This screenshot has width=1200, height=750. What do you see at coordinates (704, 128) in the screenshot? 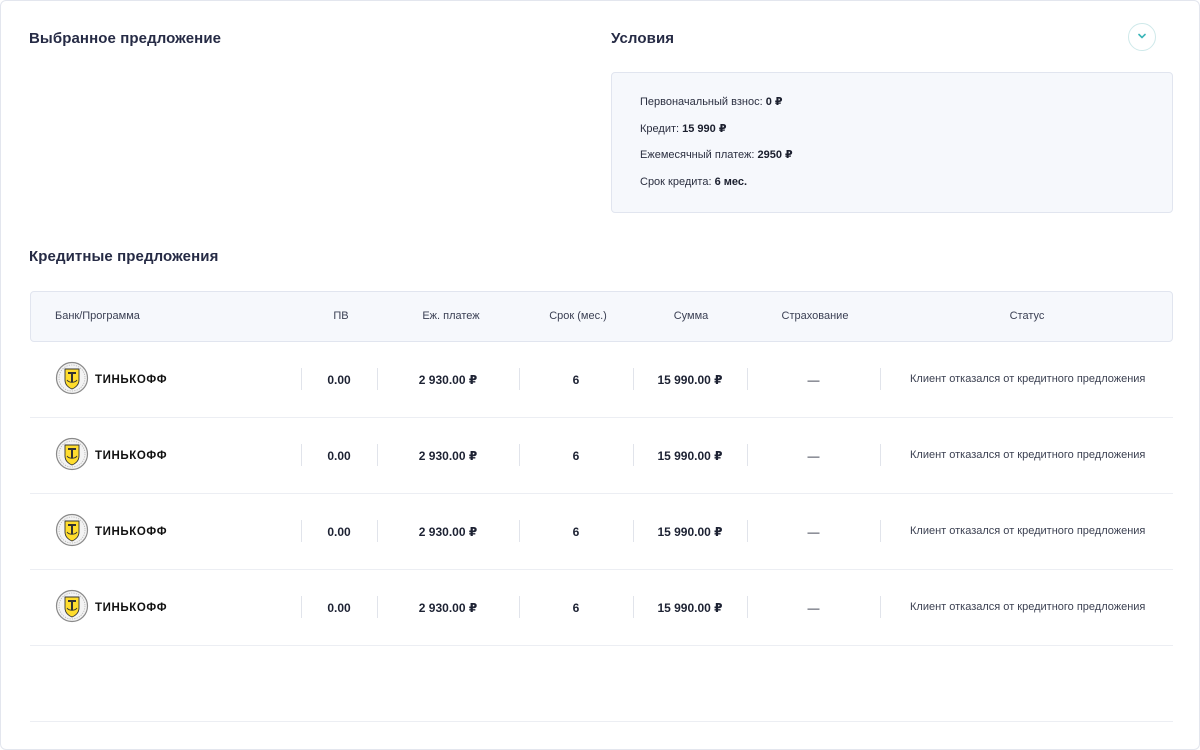
I see `credit-value: 15 990 ₽` at bounding box center [704, 128].